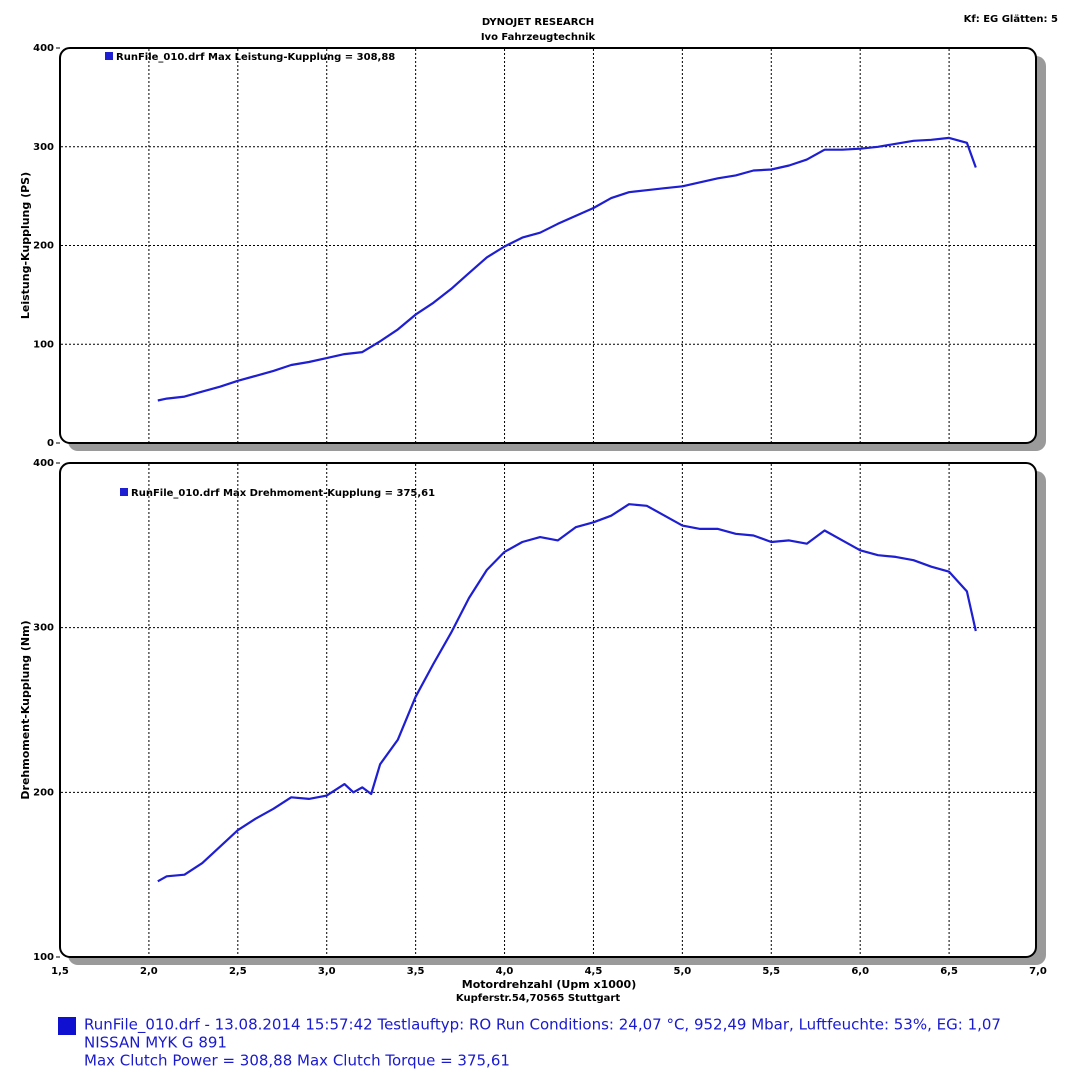  Describe the element at coordinates (149, 971) in the screenshot. I see `x-tick-label: 2,0` at that location.